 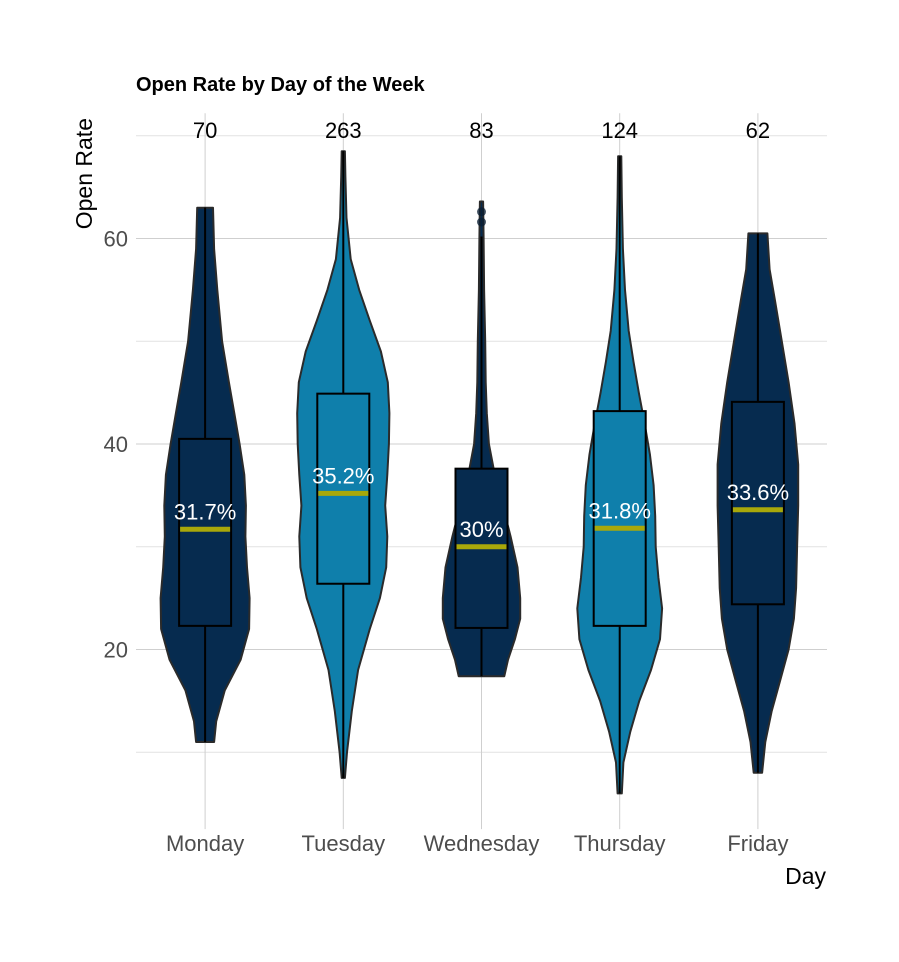 I want to click on median-label: 30%, so click(x=481, y=529).